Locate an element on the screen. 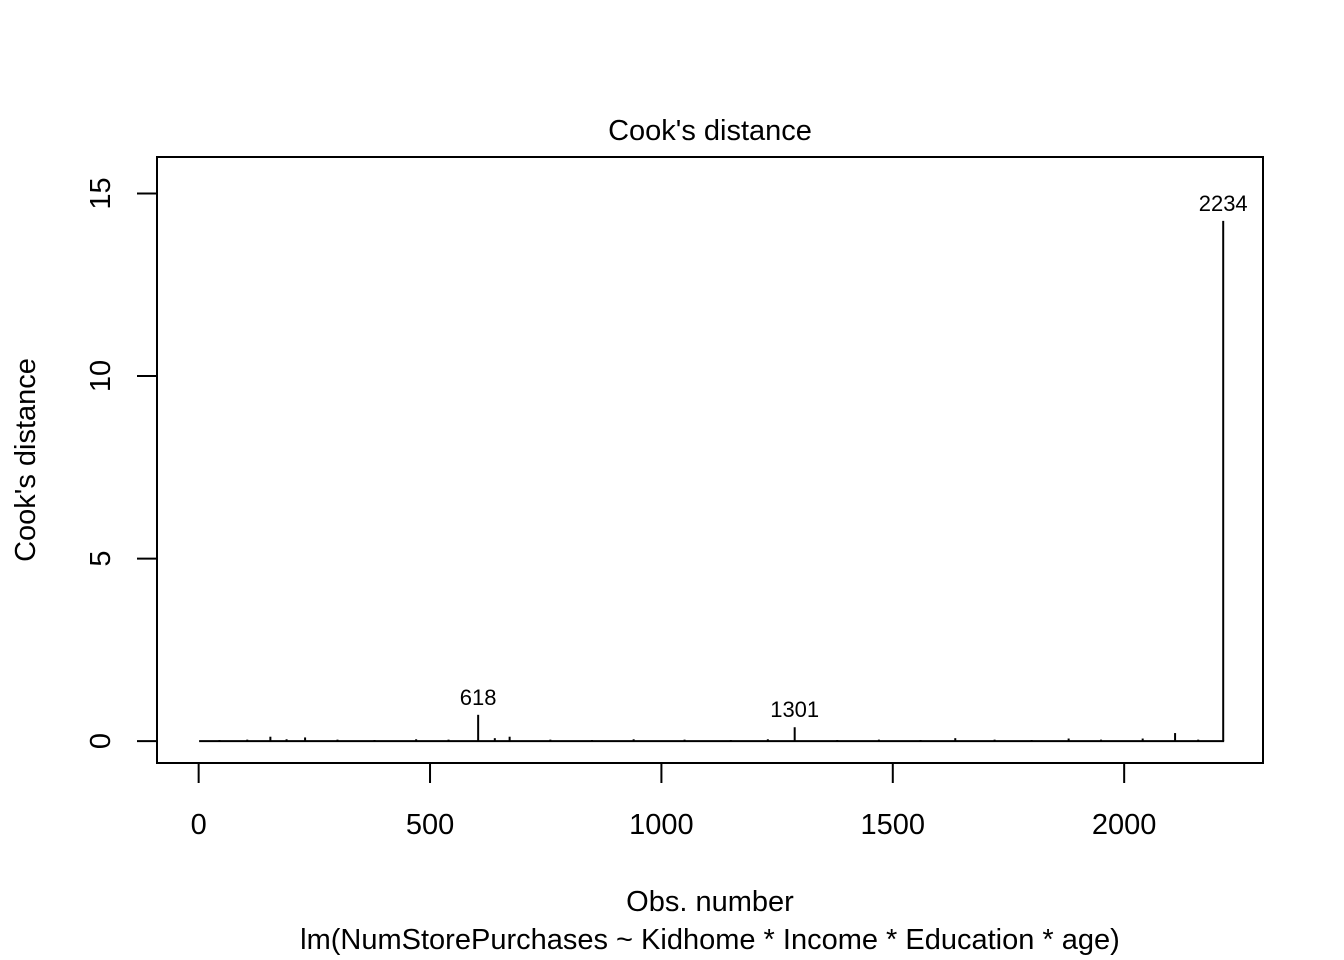  y-tick-label: 5 is located at coordinates (101, 558).